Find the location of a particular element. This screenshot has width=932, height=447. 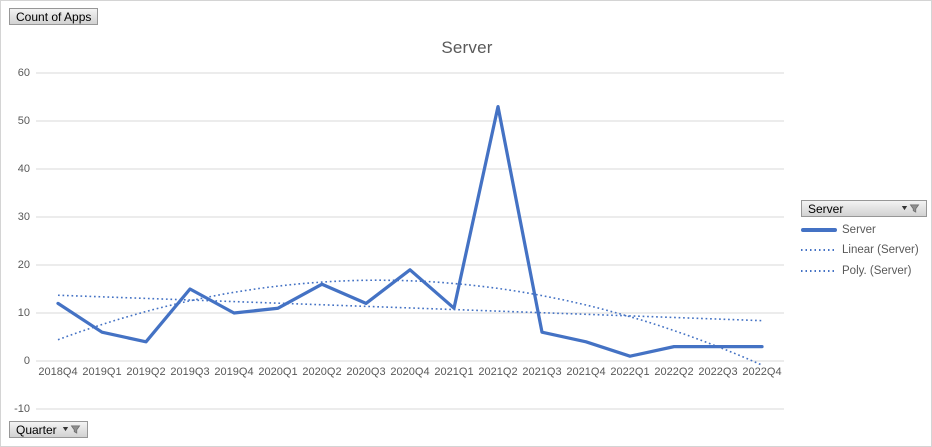

x-tick-label: 2018Q4 is located at coordinates (58, 372).